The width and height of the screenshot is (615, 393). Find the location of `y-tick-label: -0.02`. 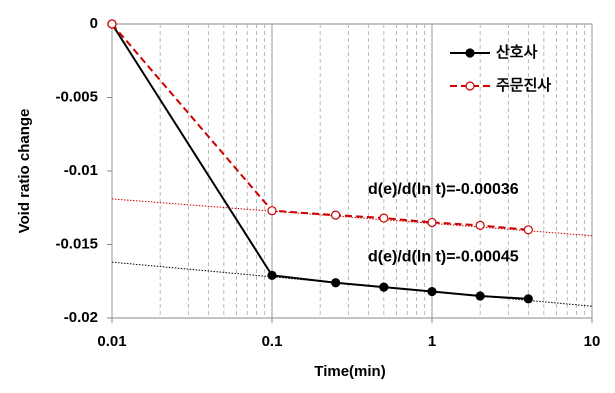

y-tick-label: -0.02 is located at coordinates (81, 317).